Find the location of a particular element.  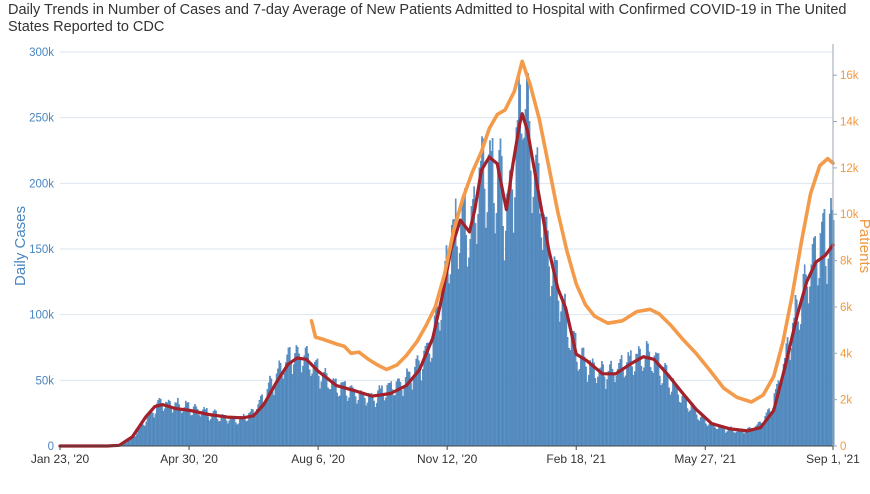

x-tick-label: Apr 30, '20 is located at coordinates (189, 459).